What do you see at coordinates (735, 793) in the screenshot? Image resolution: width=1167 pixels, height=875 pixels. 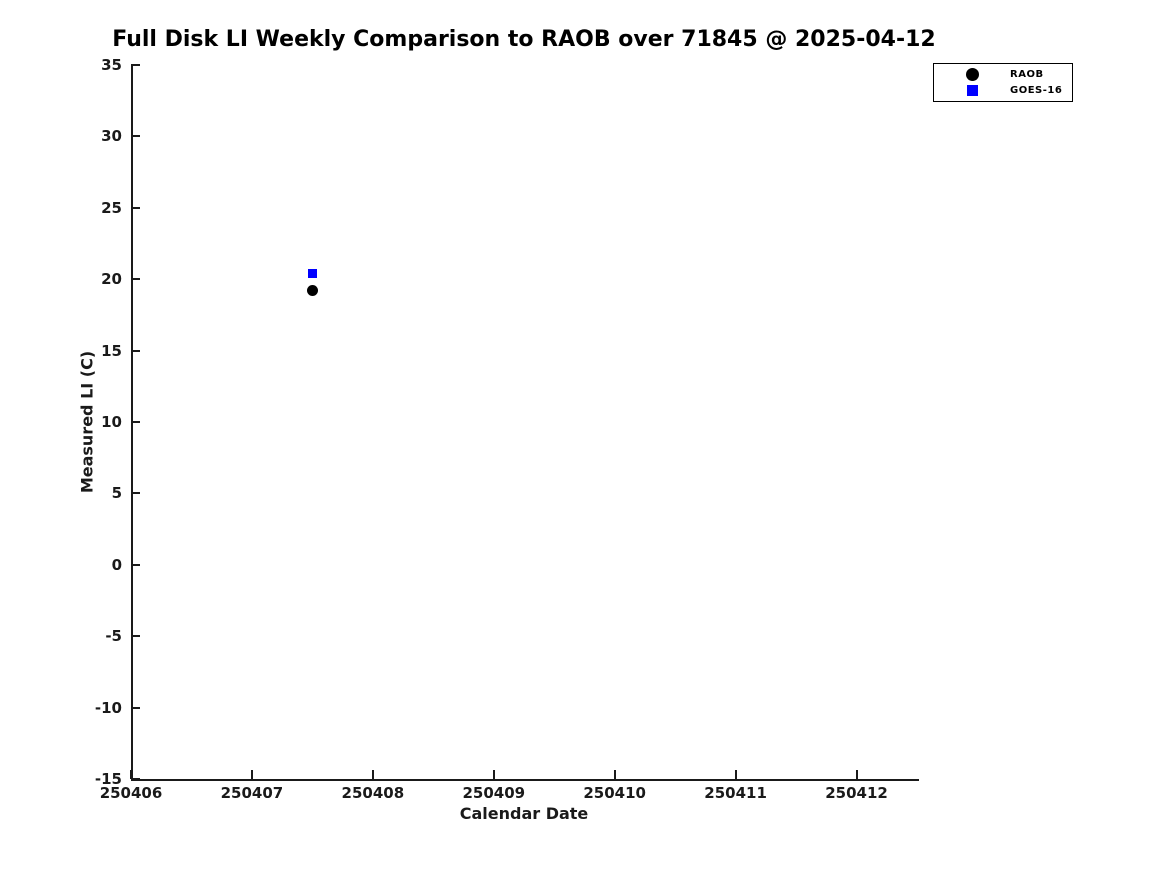 I see `x-tick-label: 250411` at bounding box center [735, 793].